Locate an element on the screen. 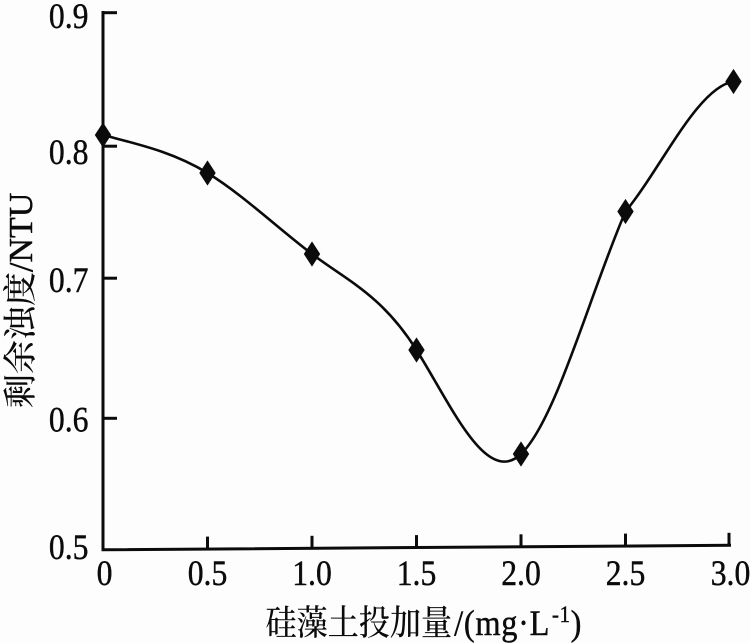 The width and height of the screenshot is (750, 643). svg-text: 2.5 is located at coordinates (626, 573).